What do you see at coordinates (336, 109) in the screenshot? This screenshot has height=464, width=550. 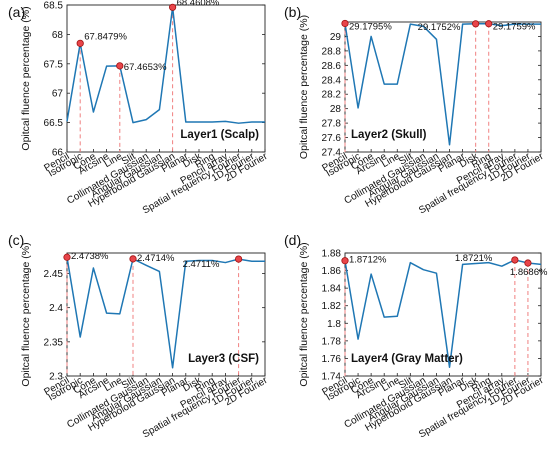 I see `y-tick-label: 28` at bounding box center [336, 109].